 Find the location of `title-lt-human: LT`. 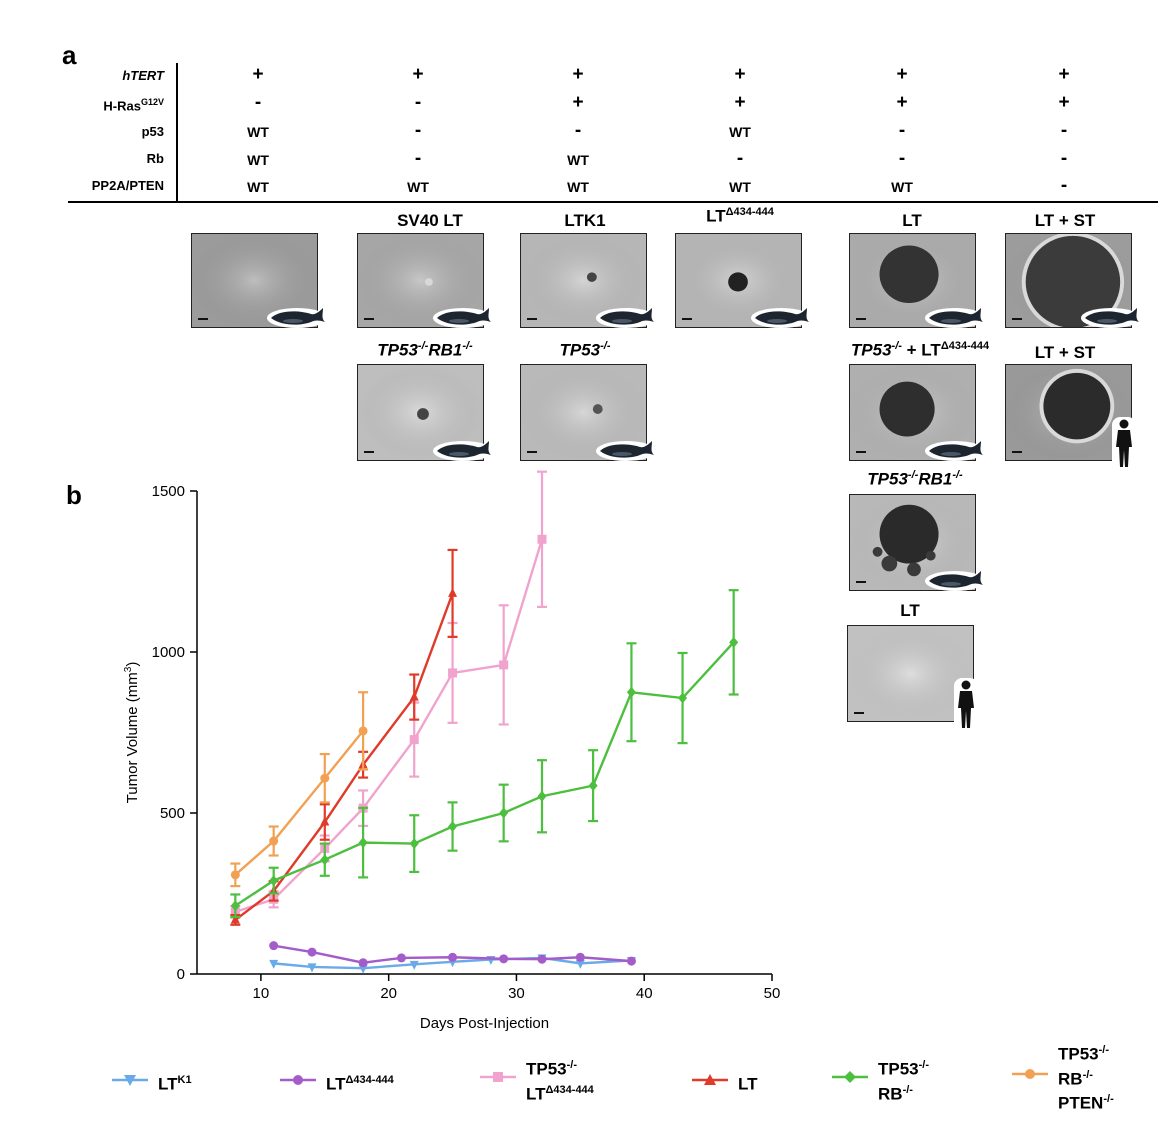

title-lt-human: LT is located at coordinates (910, 610).